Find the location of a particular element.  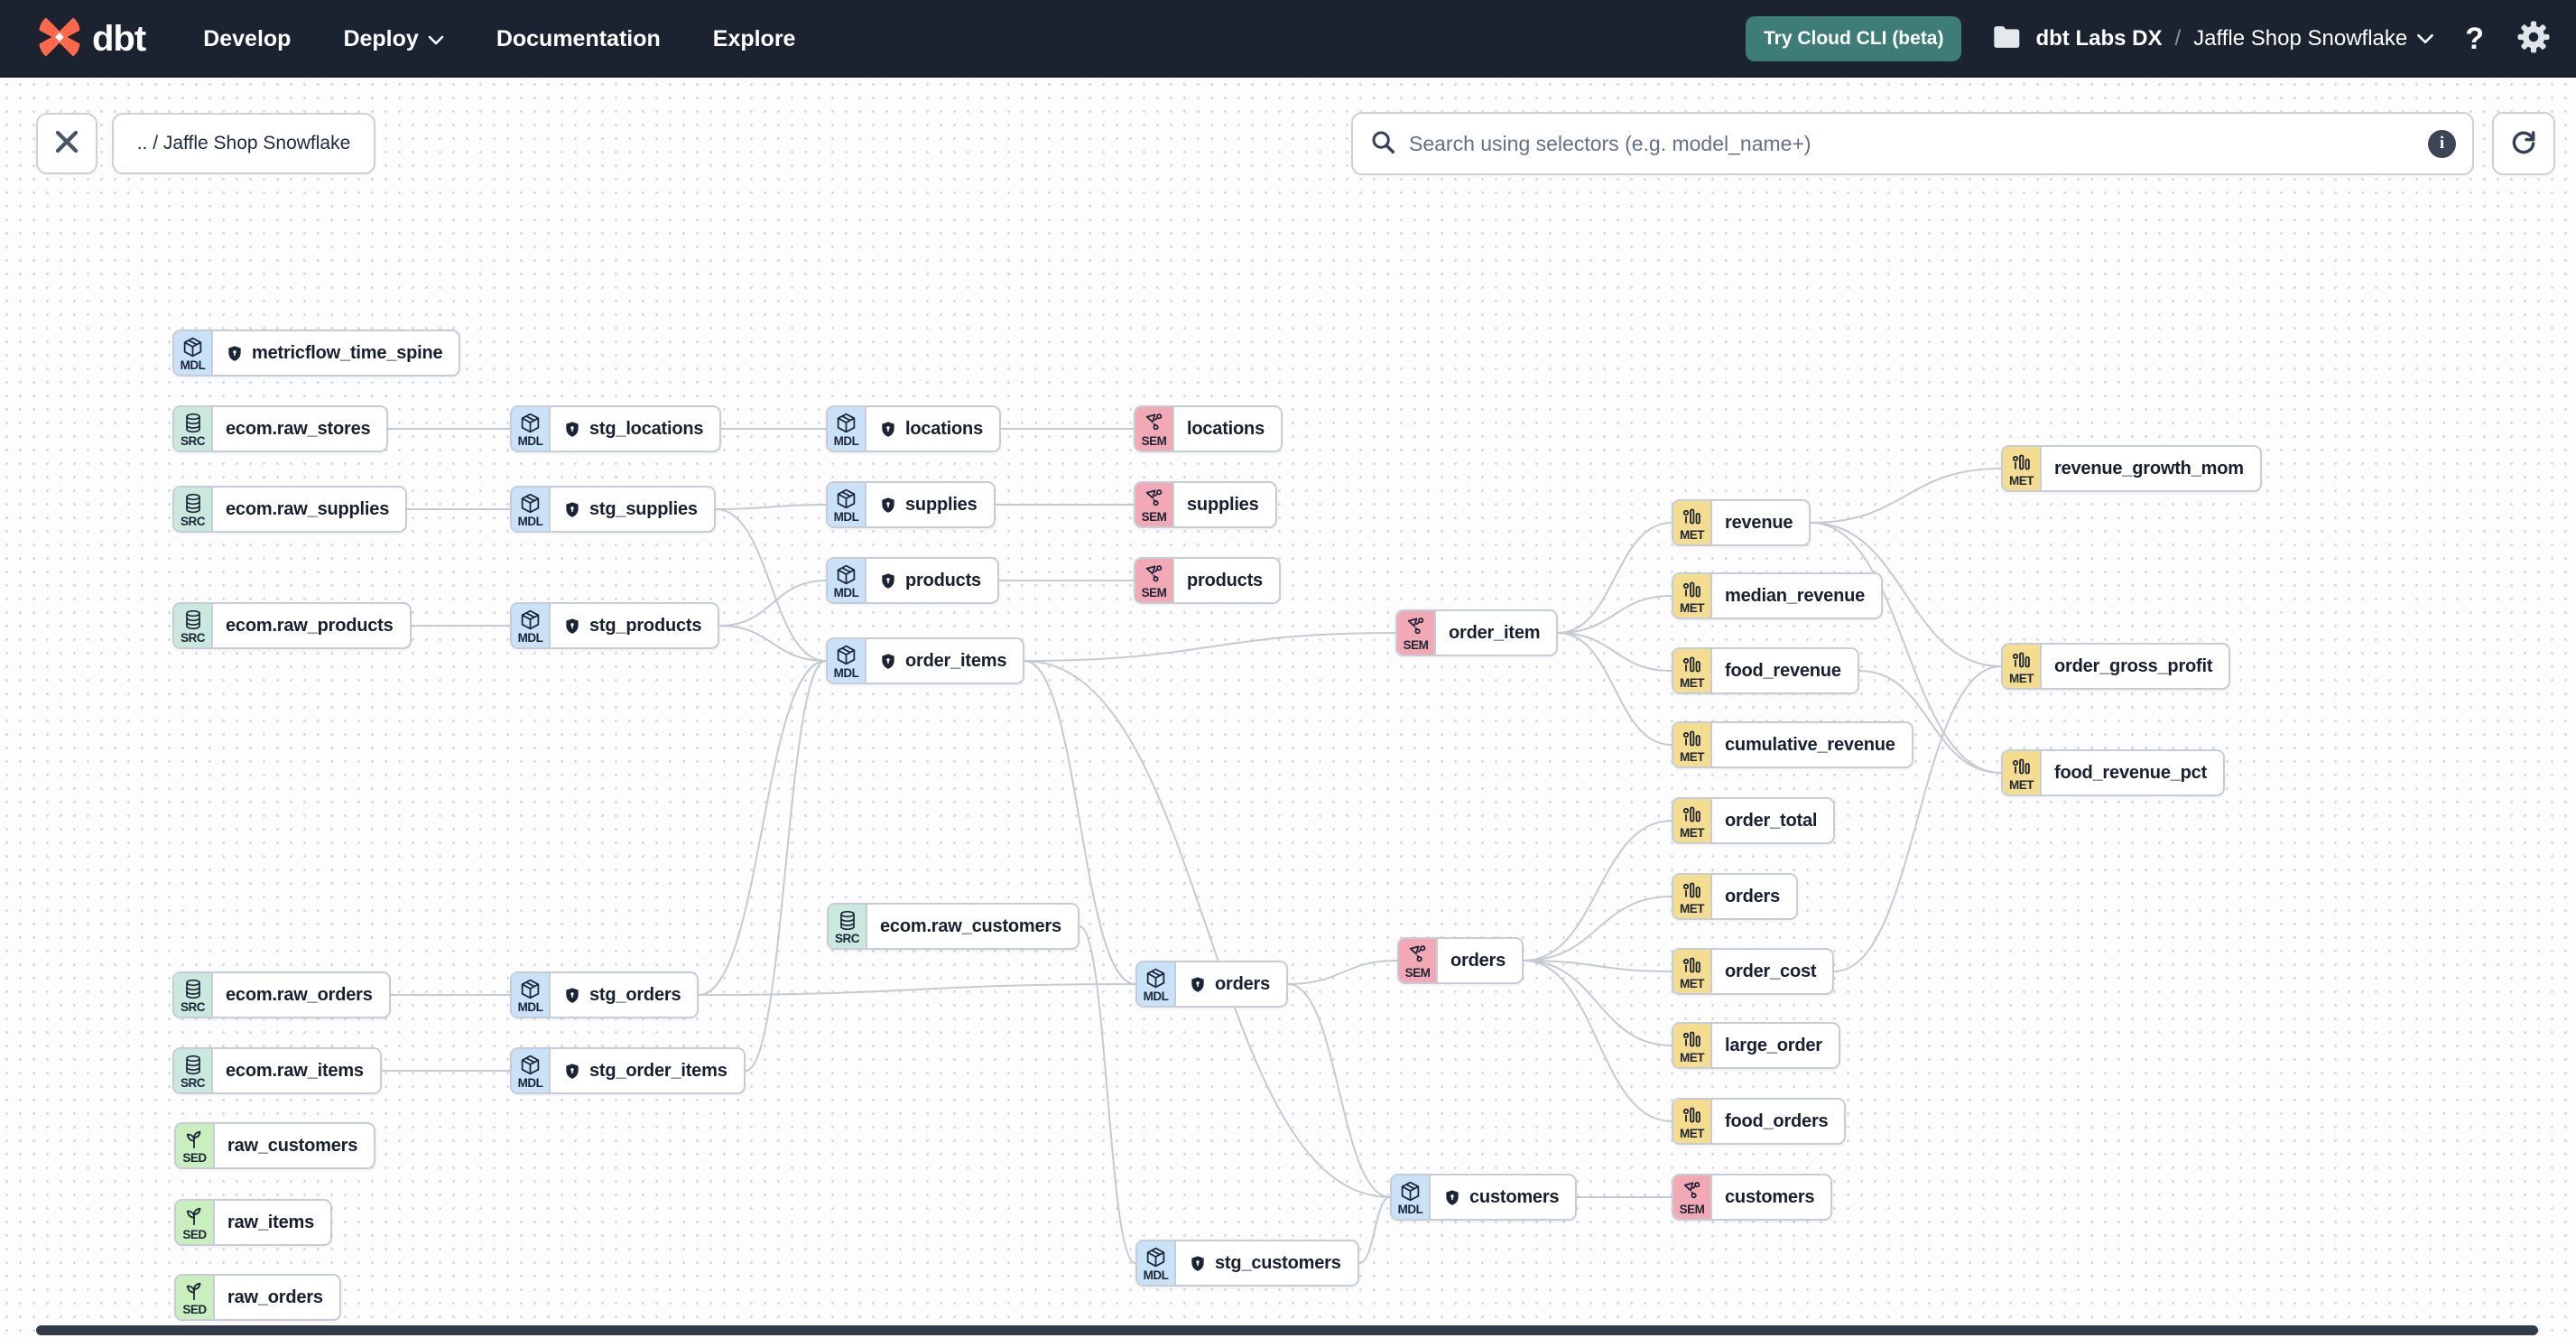

graph-node-raw_stores: SRC ecom.raw_stores is located at coordinates (280, 429).